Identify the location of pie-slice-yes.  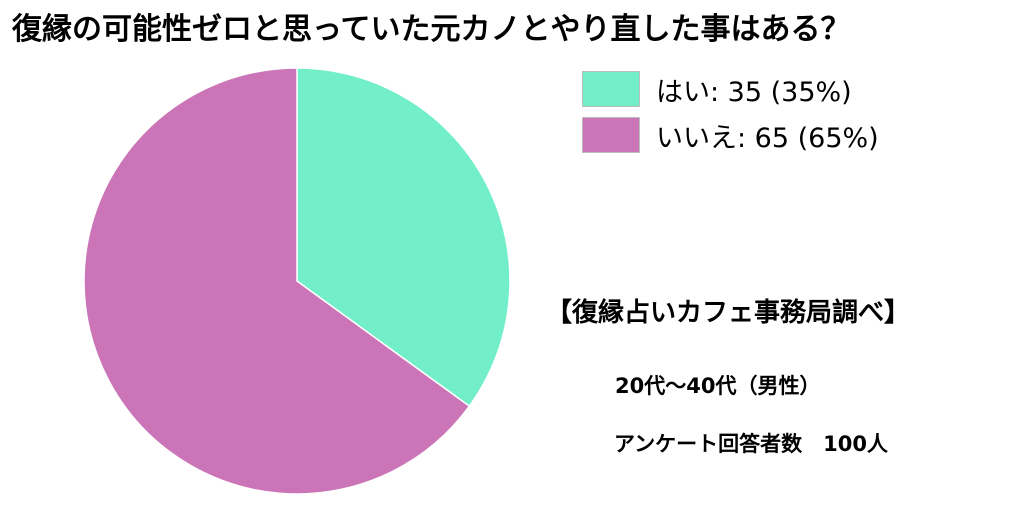
(403, 237).